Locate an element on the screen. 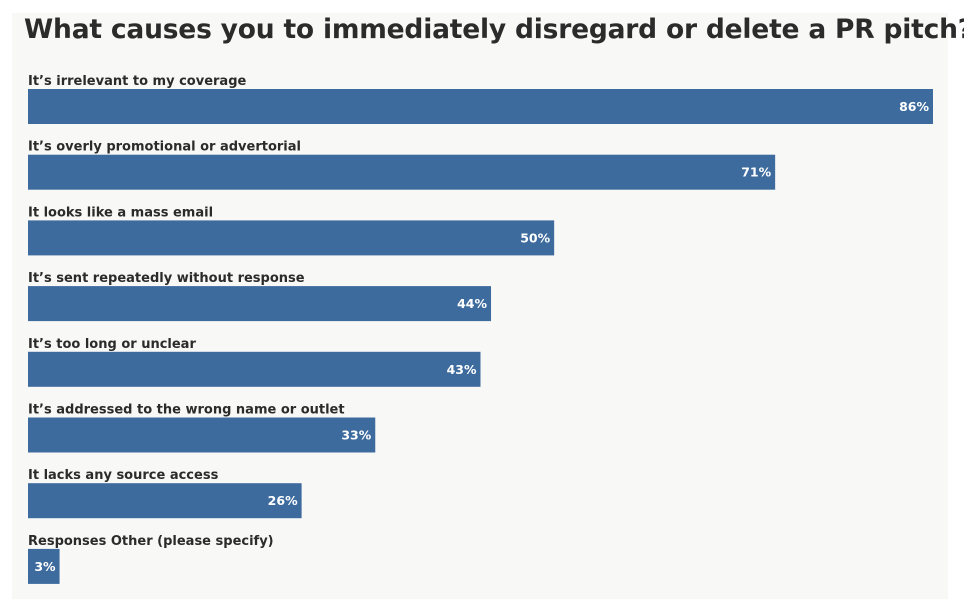 This screenshot has height=613, width=964. value-label: 44% is located at coordinates (472, 303).